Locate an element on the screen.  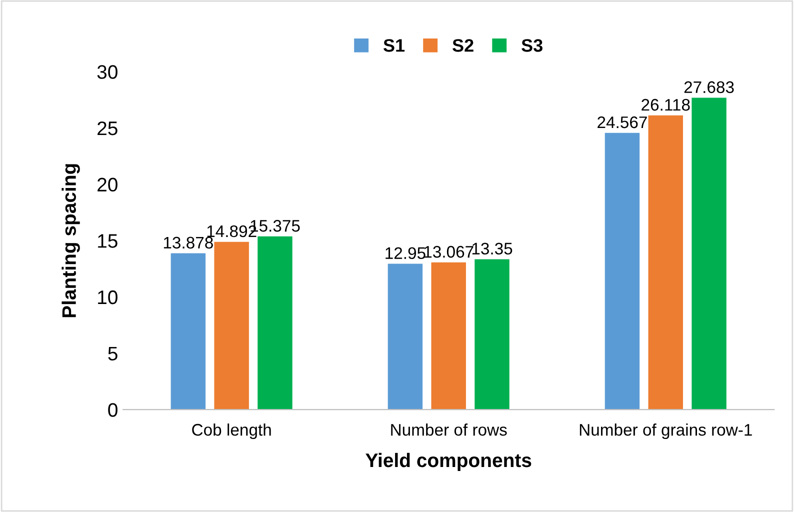
y-tick-label: 15 is located at coordinates (108, 241).